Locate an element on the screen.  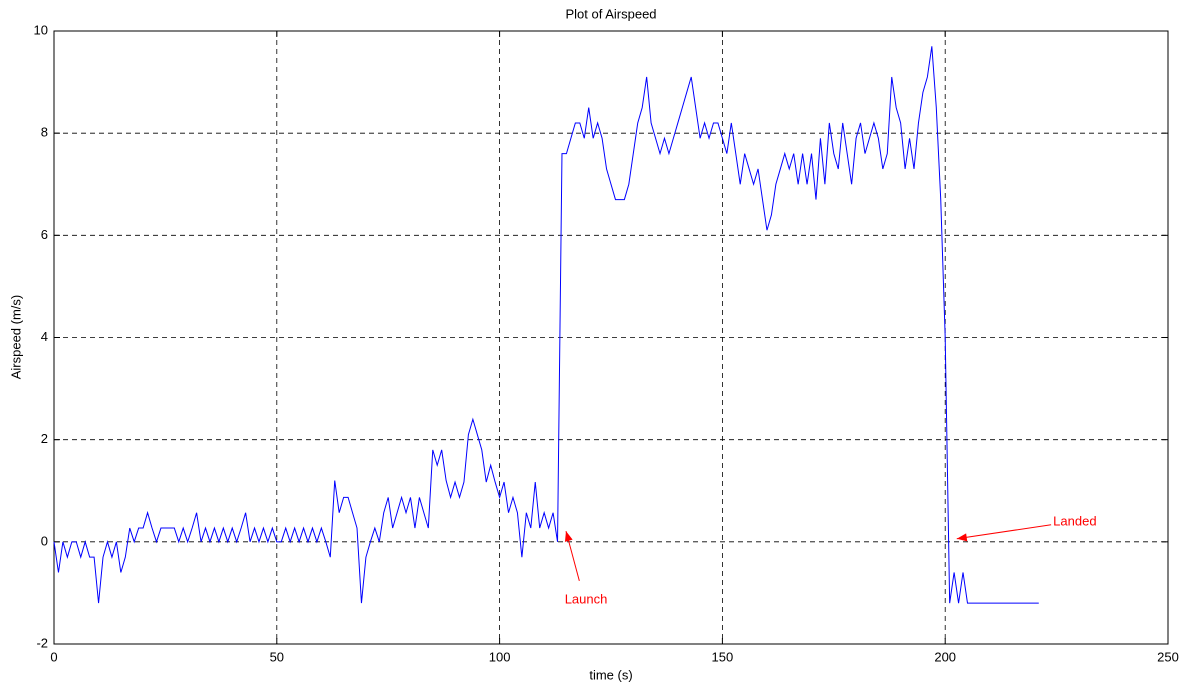
x-tick-label: 250 is located at coordinates (1168, 656).